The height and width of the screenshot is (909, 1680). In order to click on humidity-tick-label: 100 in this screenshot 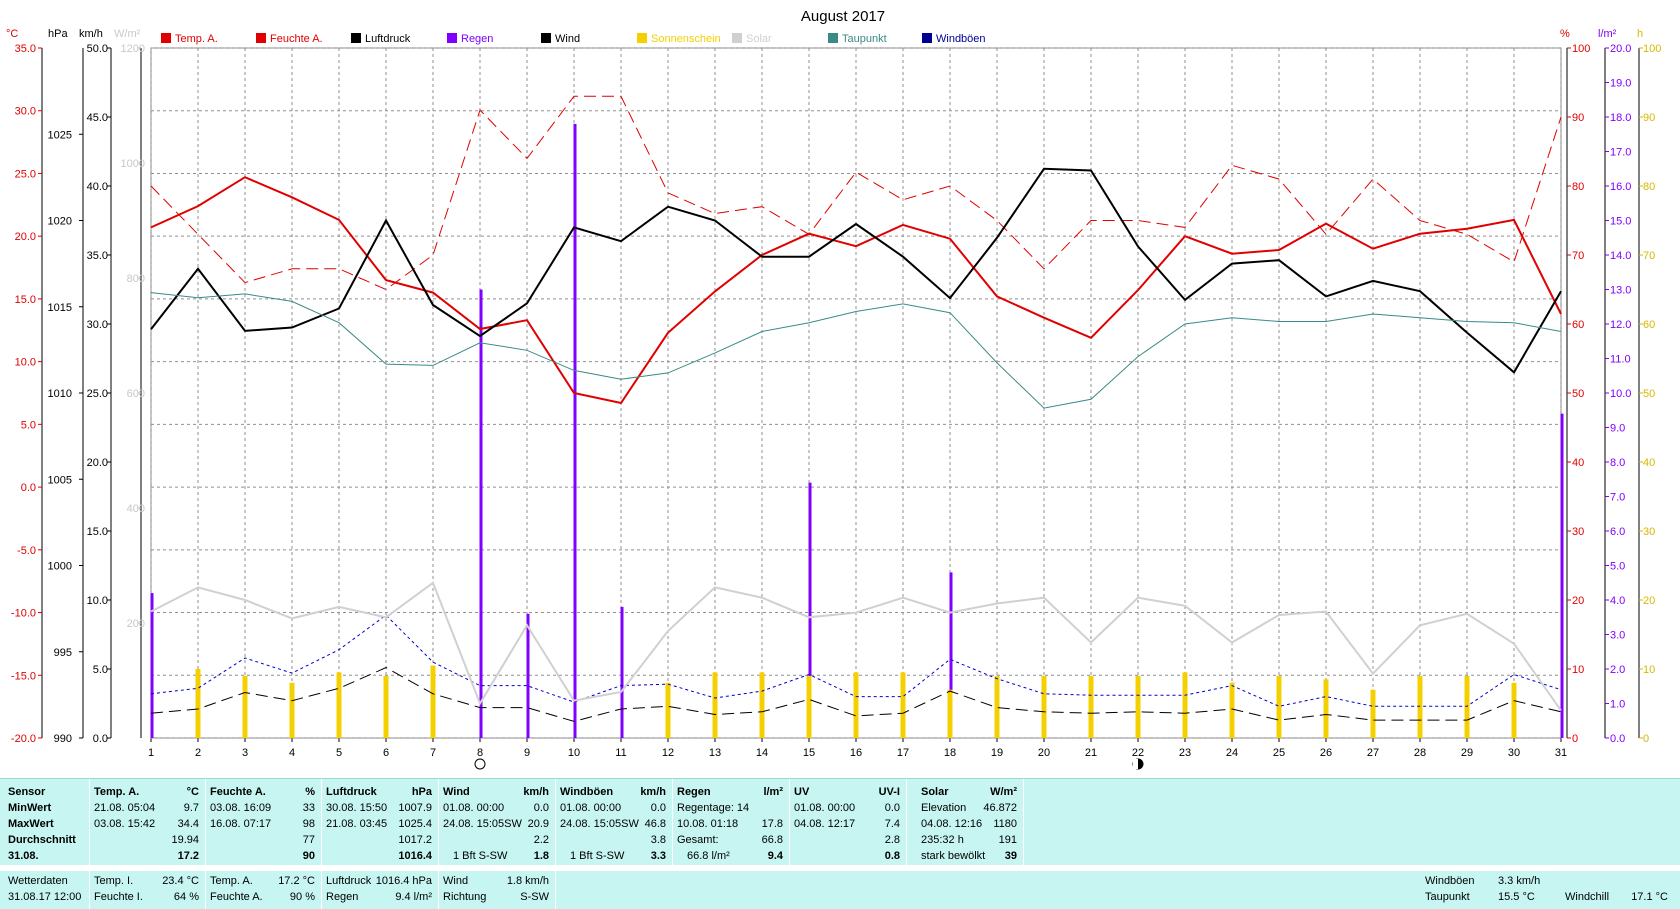, I will do `click(1581, 49)`.